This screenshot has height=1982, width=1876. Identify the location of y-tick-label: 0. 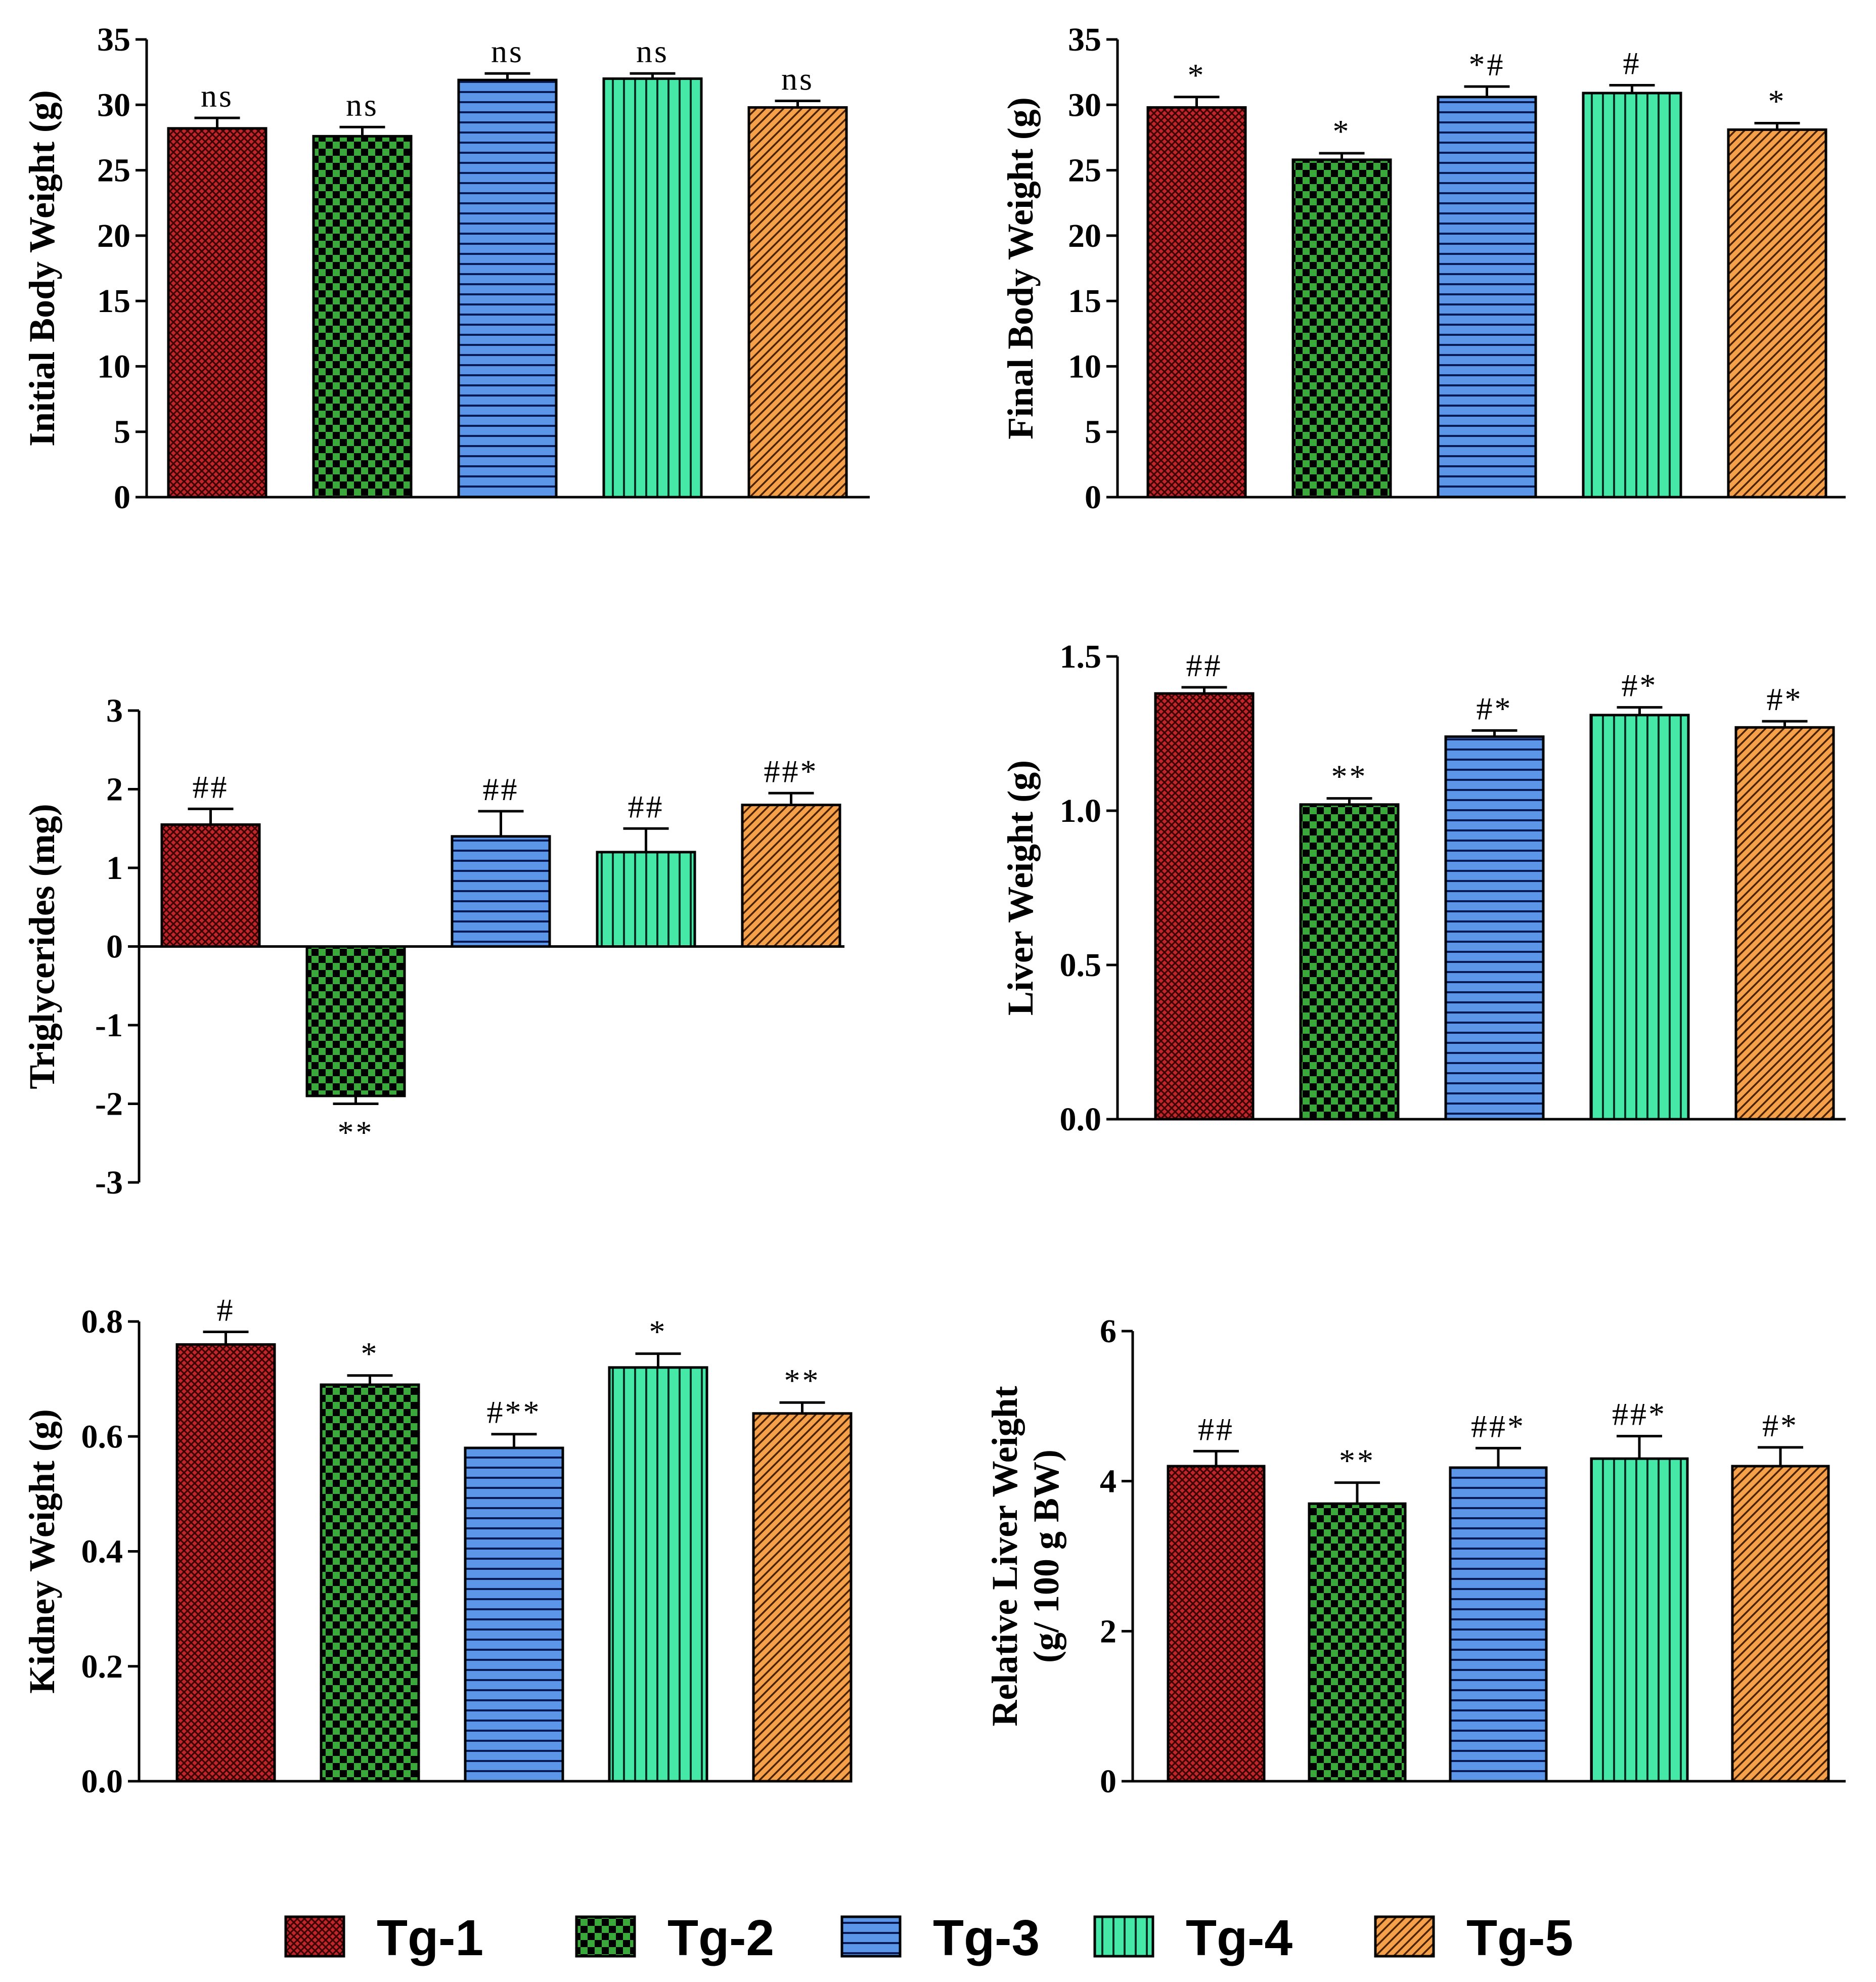
(122, 497).